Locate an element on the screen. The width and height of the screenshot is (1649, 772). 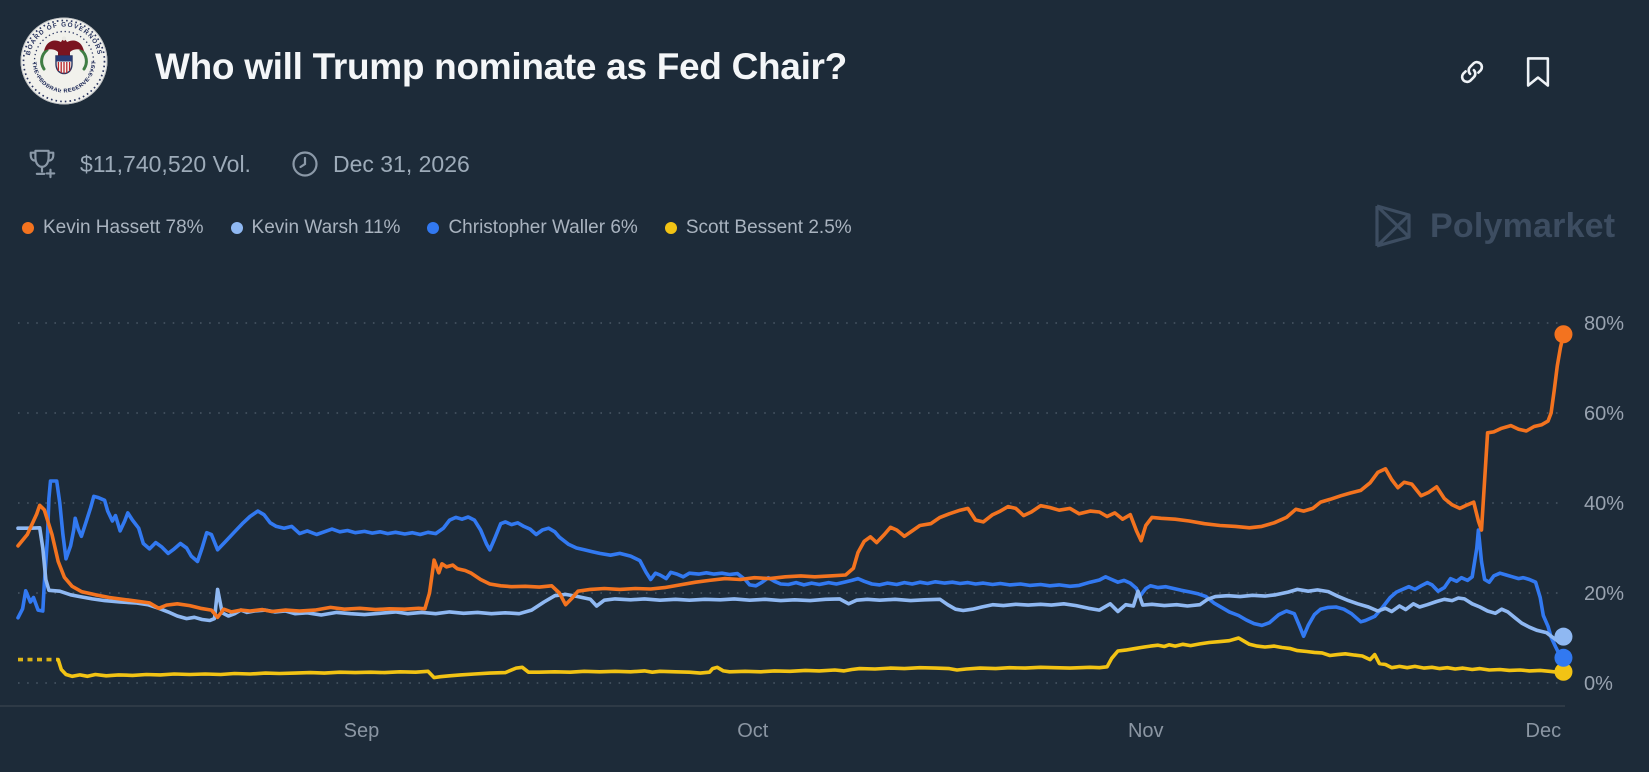
legend-value: 6% is located at coordinates (624, 227).